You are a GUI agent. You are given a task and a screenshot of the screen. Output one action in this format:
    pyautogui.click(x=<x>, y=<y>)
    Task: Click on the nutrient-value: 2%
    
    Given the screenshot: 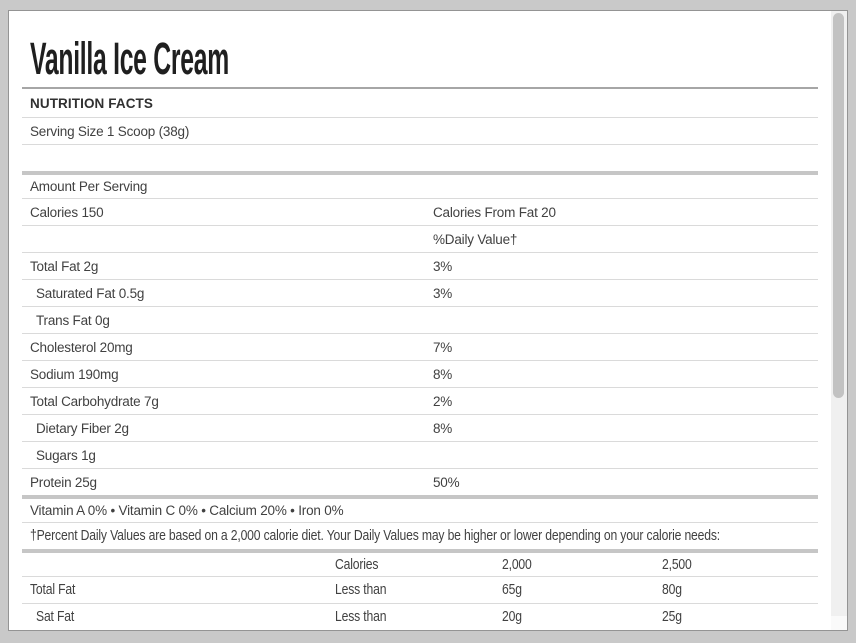 What is the action you would take?
    pyautogui.click(x=443, y=401)
    